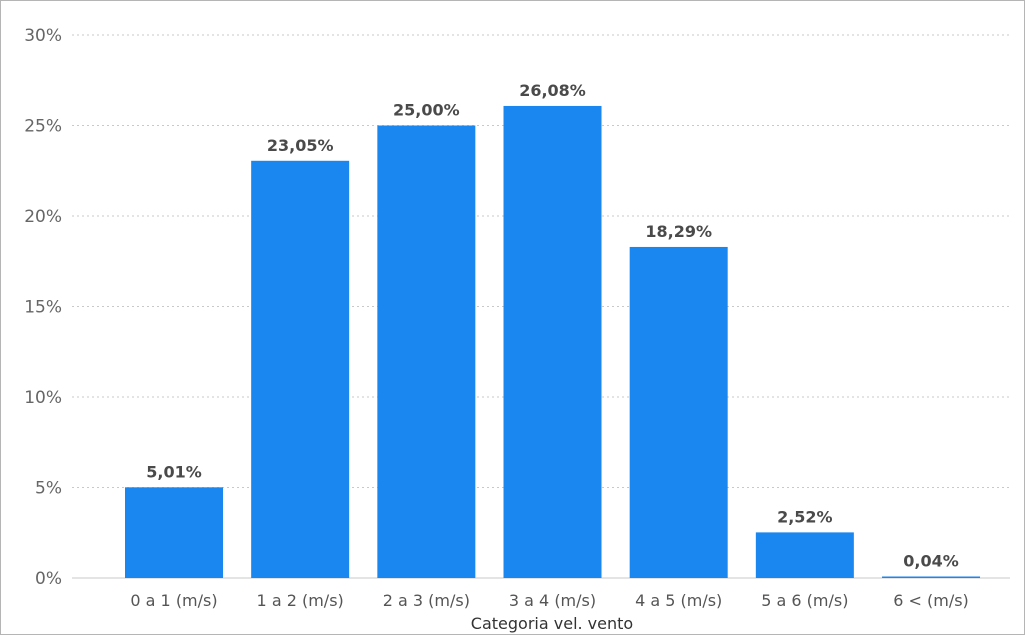 The image size is (1025, 635). I want to click on y-tick-label: 5%, so click(48, 489).